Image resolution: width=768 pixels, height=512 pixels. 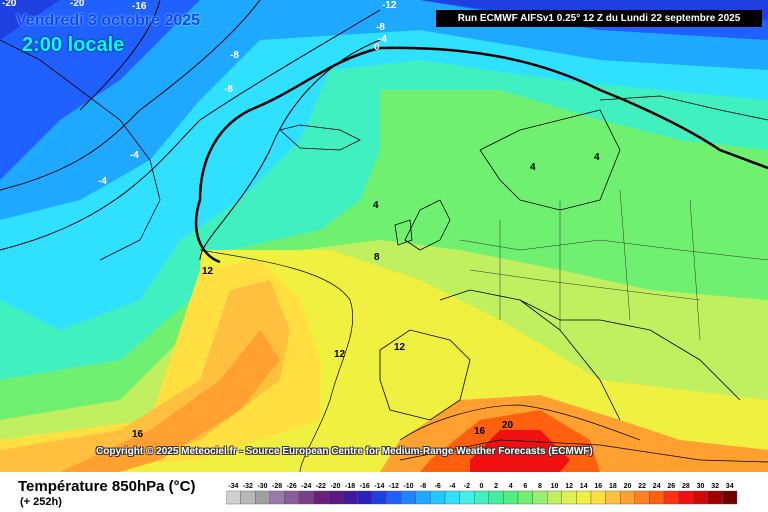 What do you see at coordinates (408, 486) in the screenshot?
I see `legend-tick-label: -10` at bounding box center [408, 486].